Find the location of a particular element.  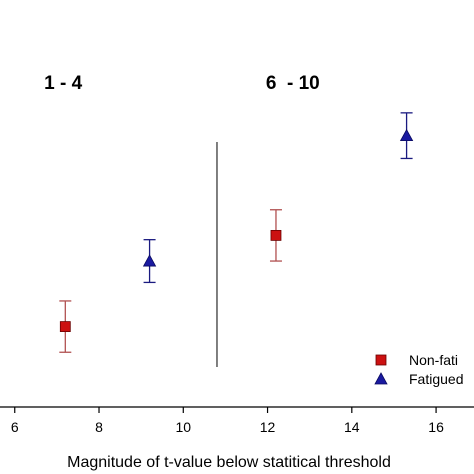

x-tick-label: 10 is located at coordinates (183, 427).